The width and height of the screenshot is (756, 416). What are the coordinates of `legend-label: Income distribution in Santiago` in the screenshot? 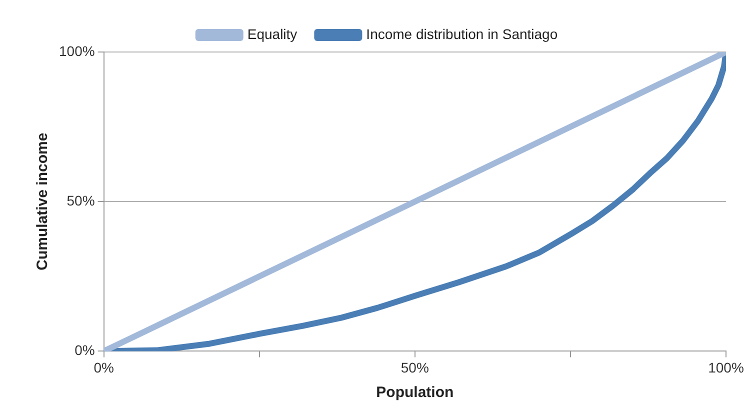 It's located at (462, 34).